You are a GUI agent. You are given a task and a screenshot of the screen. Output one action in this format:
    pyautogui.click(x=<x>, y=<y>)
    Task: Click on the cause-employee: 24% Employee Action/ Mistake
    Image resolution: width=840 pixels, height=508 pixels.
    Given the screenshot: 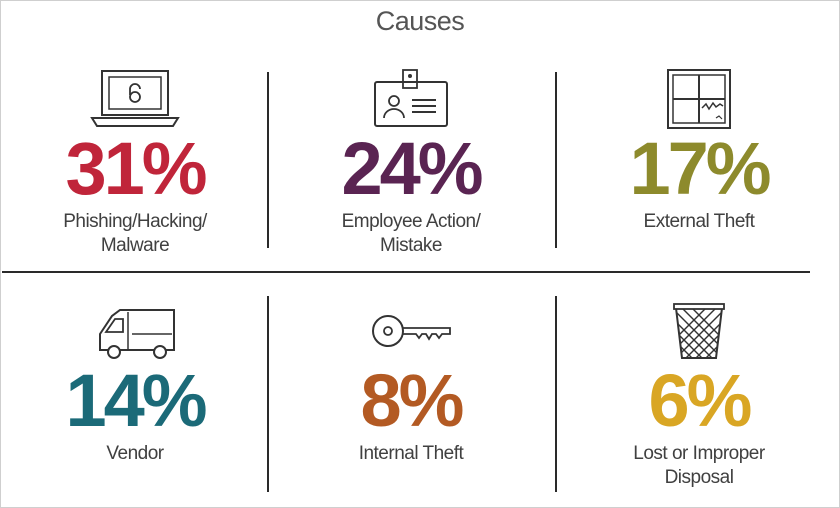 What is the action you would take?
    pyautogui.click(x=411, y=163)
    